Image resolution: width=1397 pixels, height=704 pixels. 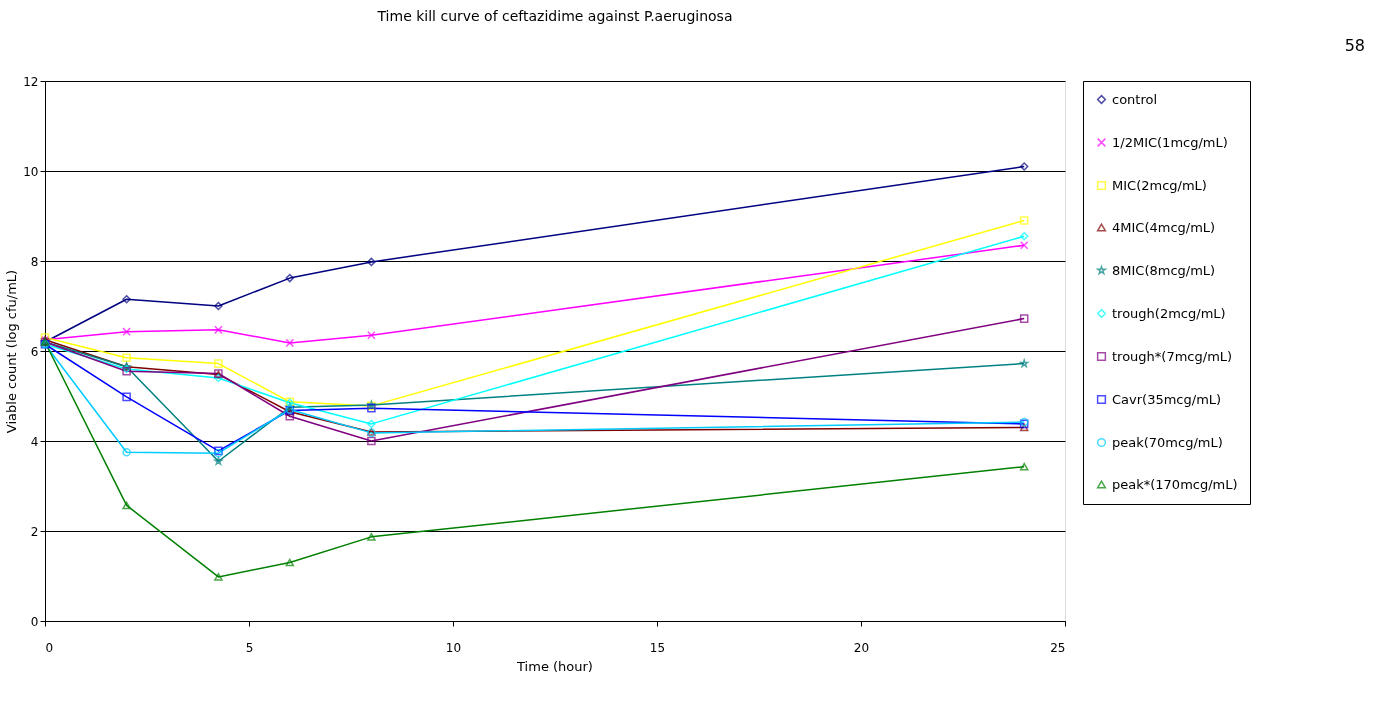 I want to click on x-tick-label: 20, so click(x=861, y=647).